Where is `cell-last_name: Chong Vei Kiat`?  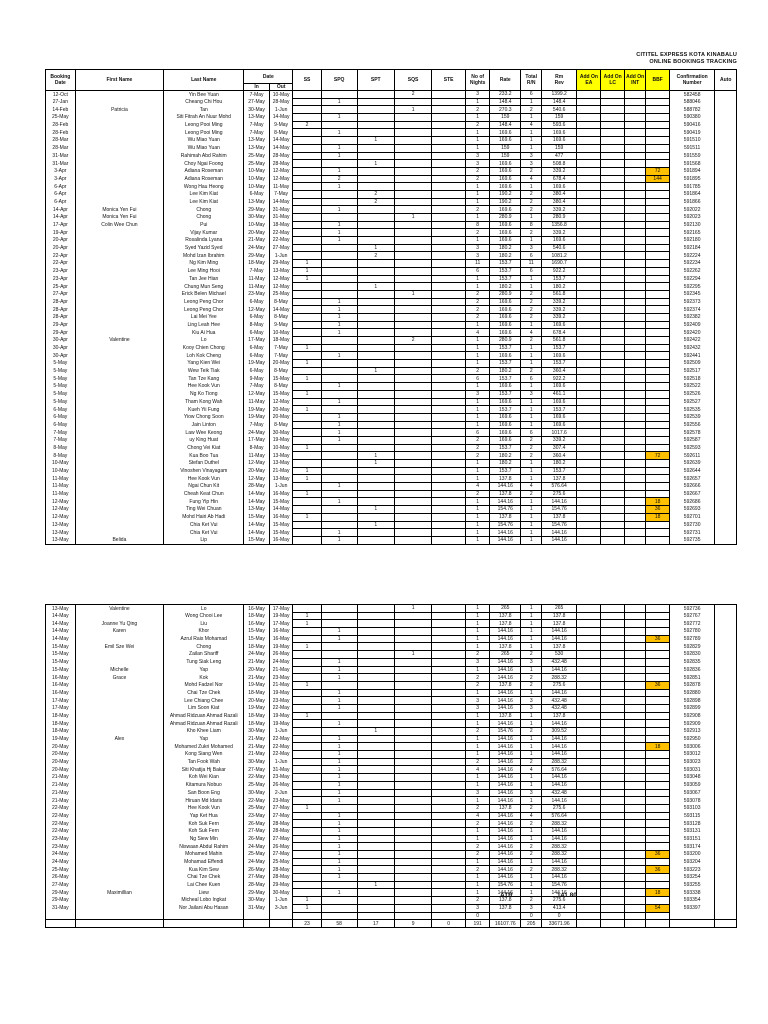 cell-last_name: Chong Vei Kiat is located at coordinates (204, 448).